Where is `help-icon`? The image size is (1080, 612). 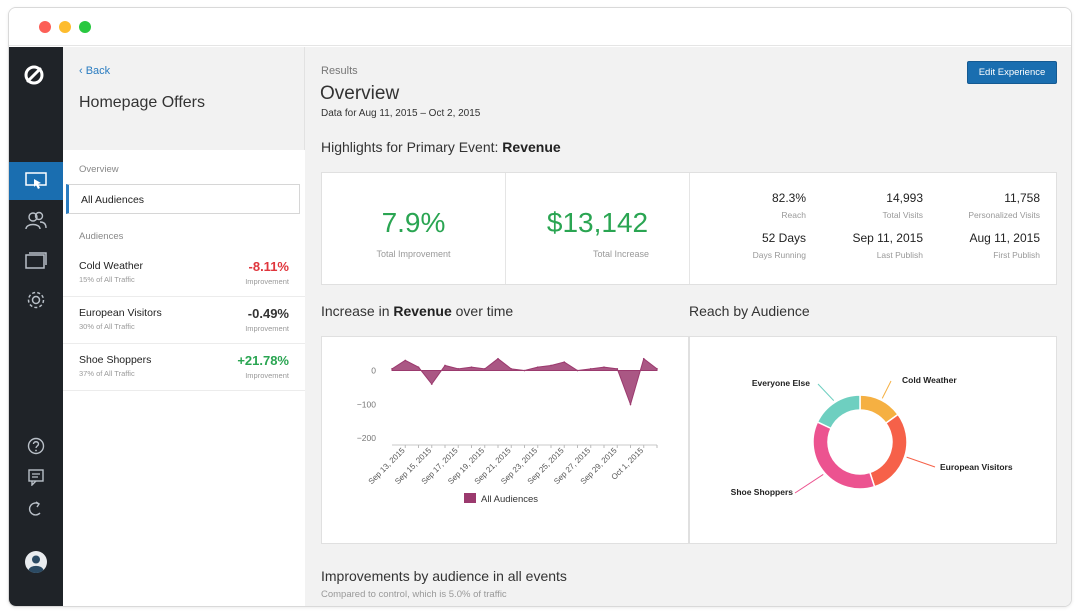
help-icon is located at coordinates (36, 446).